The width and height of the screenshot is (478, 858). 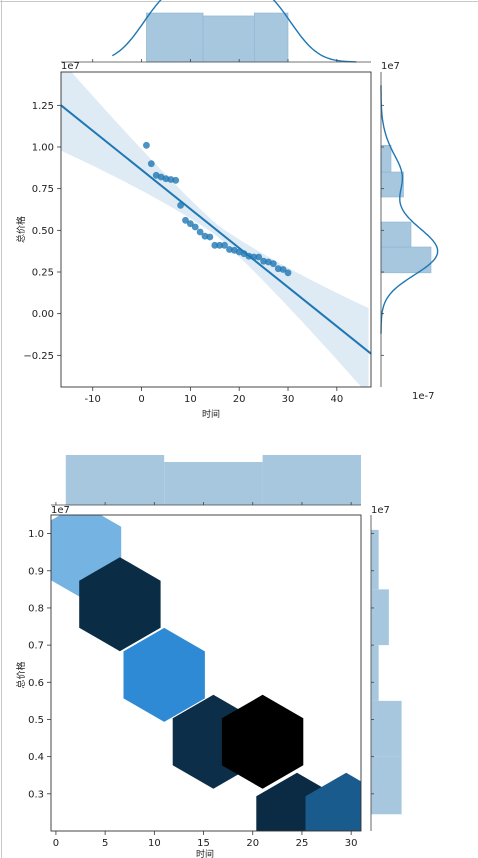 I want to click on y-tick-label-3: 0.50, so click(x=43, y=231).